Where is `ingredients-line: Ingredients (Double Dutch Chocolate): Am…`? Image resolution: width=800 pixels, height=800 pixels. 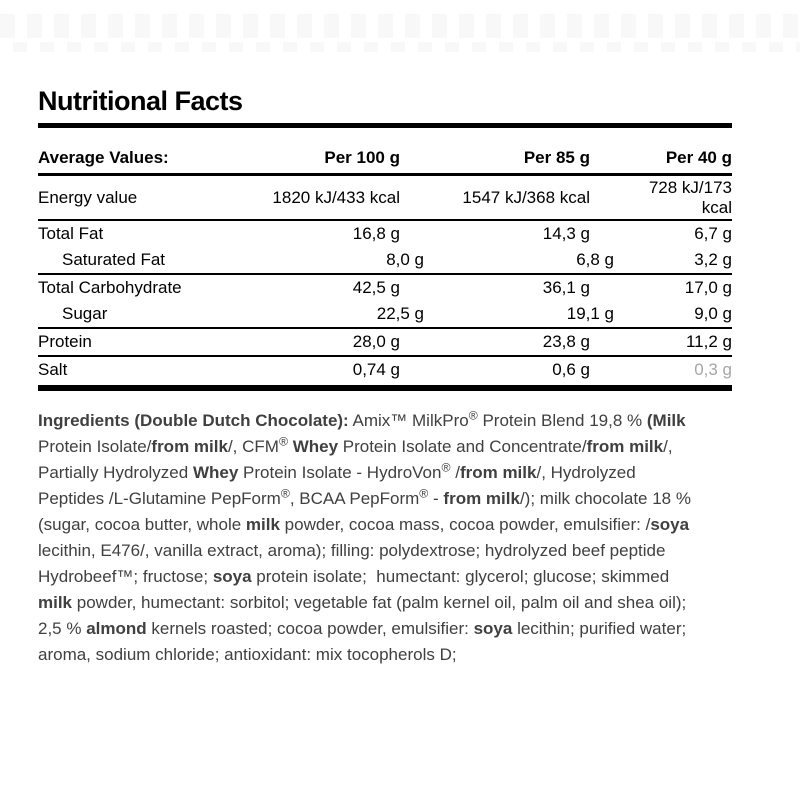
ingredients-line: Ingredients (Double Dutch Chocolate): Am… is located at coordinates (362, 419).